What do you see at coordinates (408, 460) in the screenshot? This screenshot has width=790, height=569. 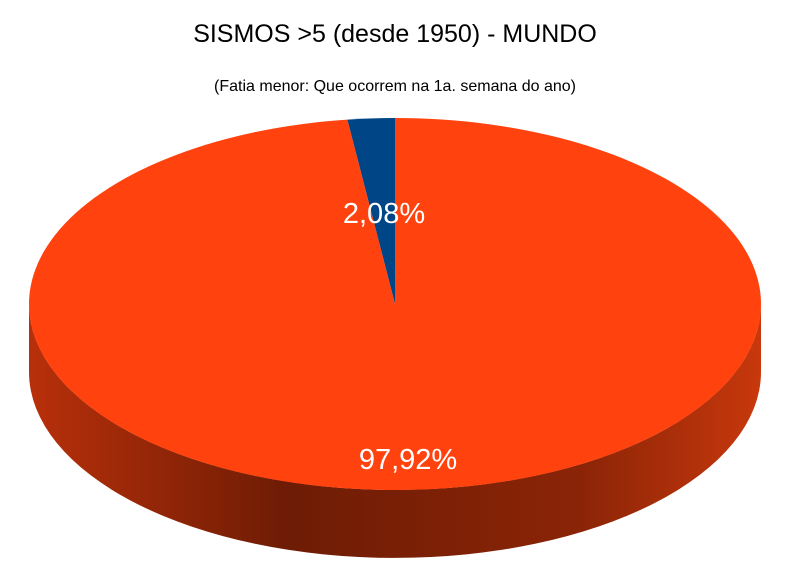 I see `slice-label-2: 97,92%` at bounding box center [408, 460].